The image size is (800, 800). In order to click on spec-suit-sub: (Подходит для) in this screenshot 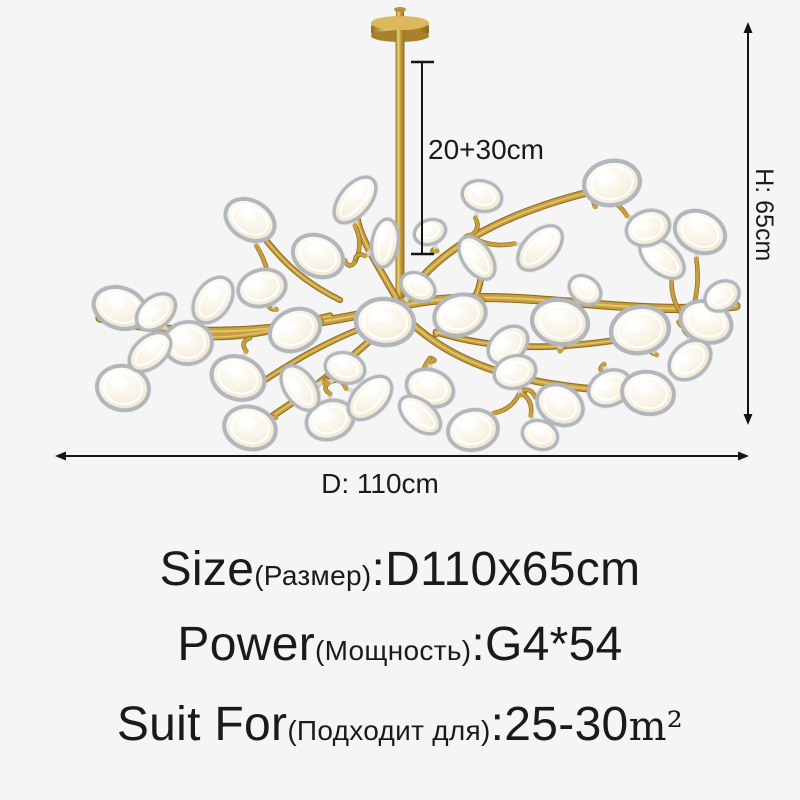, I will do `click(389, 730)`.